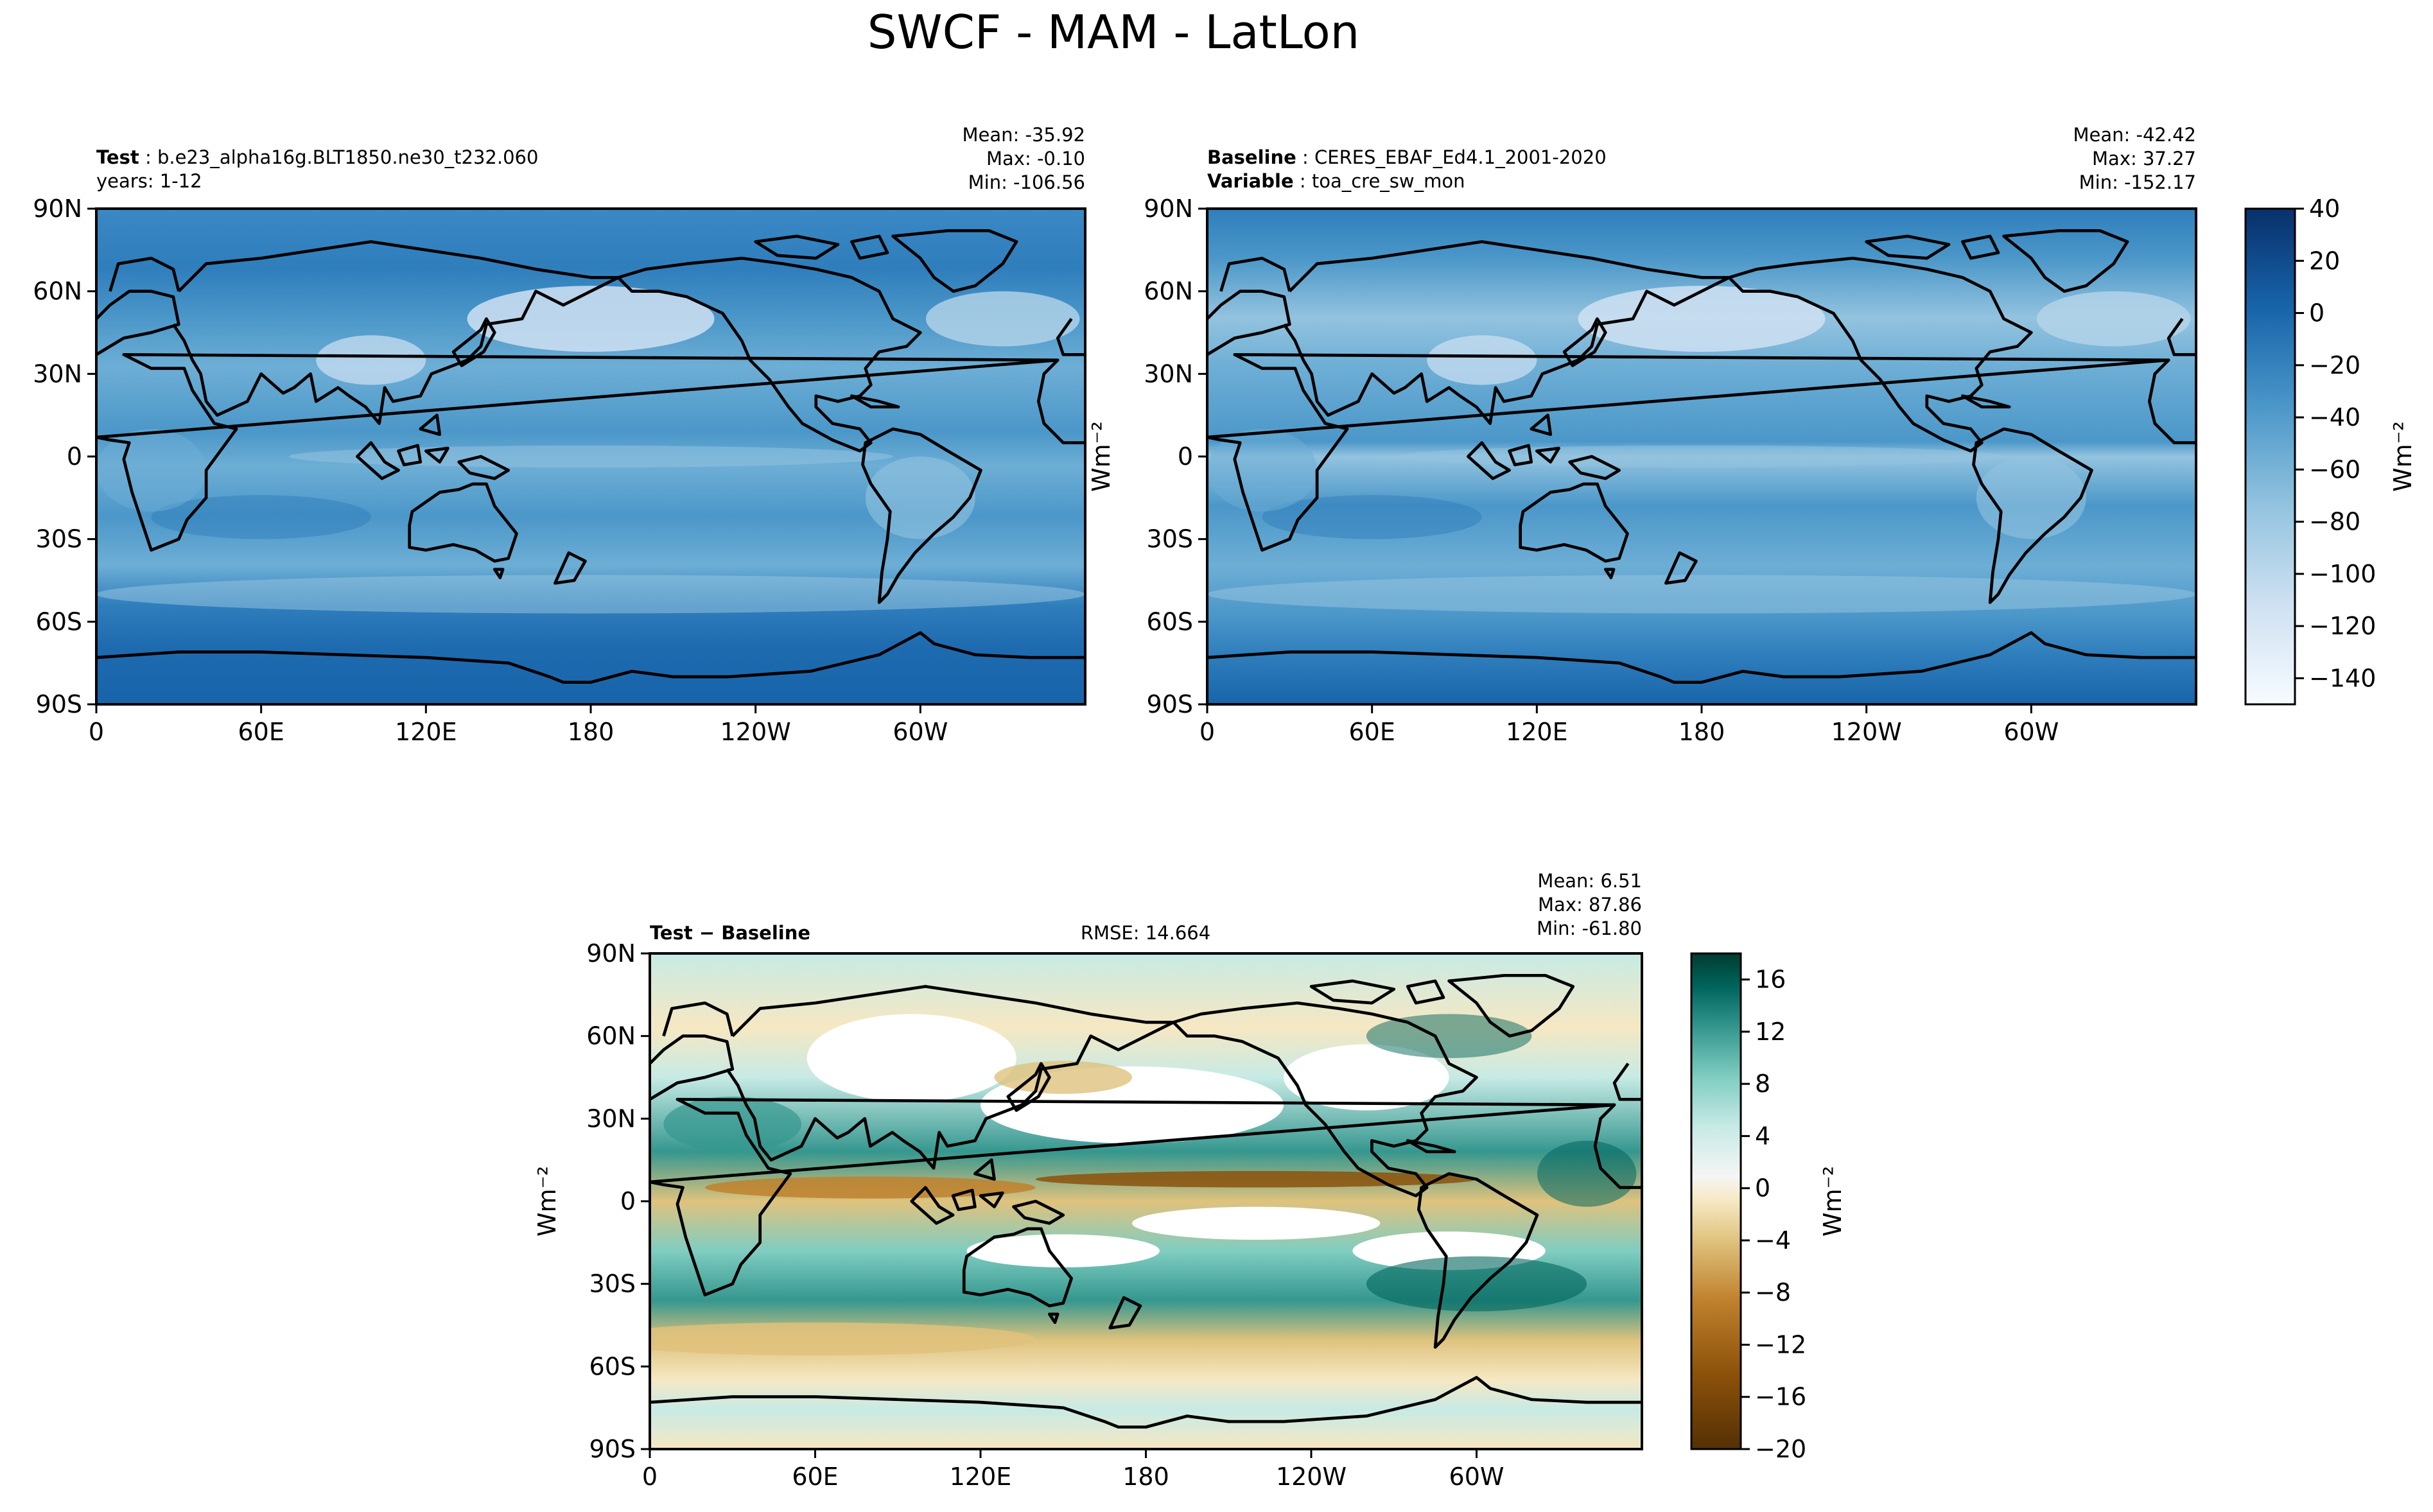  I want to click on baseline-subtitle-label: Baseline : CERES_EBAF_Ed4.1_2001-2020, so click(1407, 157).